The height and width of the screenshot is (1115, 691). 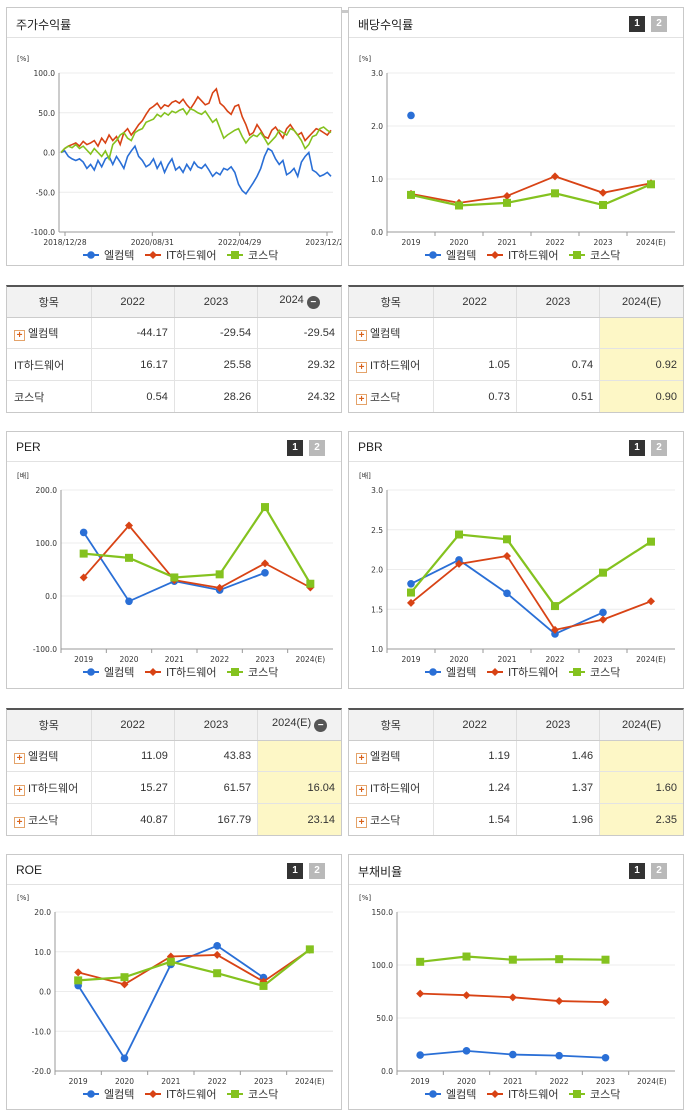 What do you see at coordinates (557, 396) in the screenshot?
I see `table-cell: 0.51` at bounding box center [557, 396].